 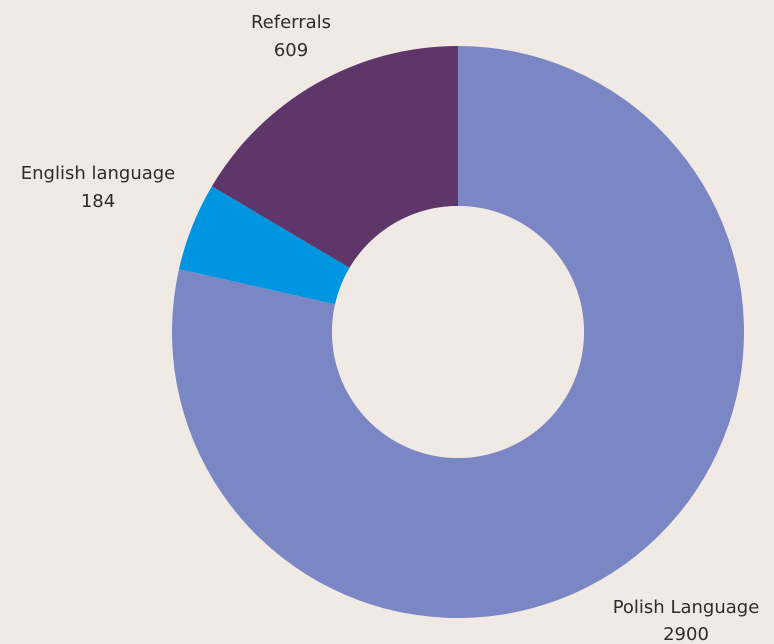 I want to click on donut-hole, so click(x=458, y=332).